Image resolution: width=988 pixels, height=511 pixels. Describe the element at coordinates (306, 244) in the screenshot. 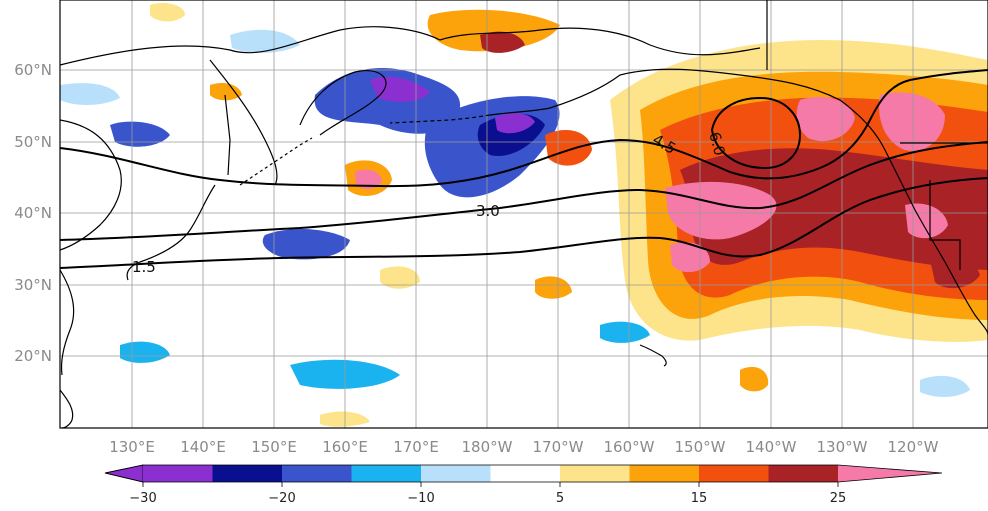

I see `cold-anomaly-japan-east` at that location.